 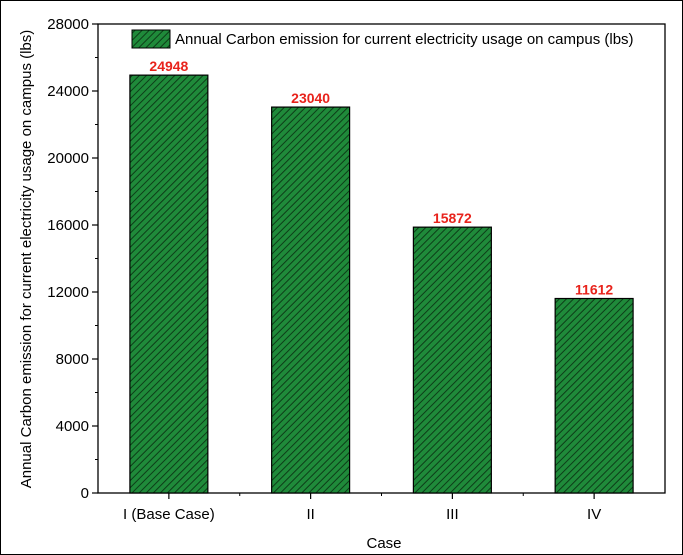 I want to click on y-axis: 0 4000 8000 12000 16000 20000 24000 28000, so click(x=72, y=259).